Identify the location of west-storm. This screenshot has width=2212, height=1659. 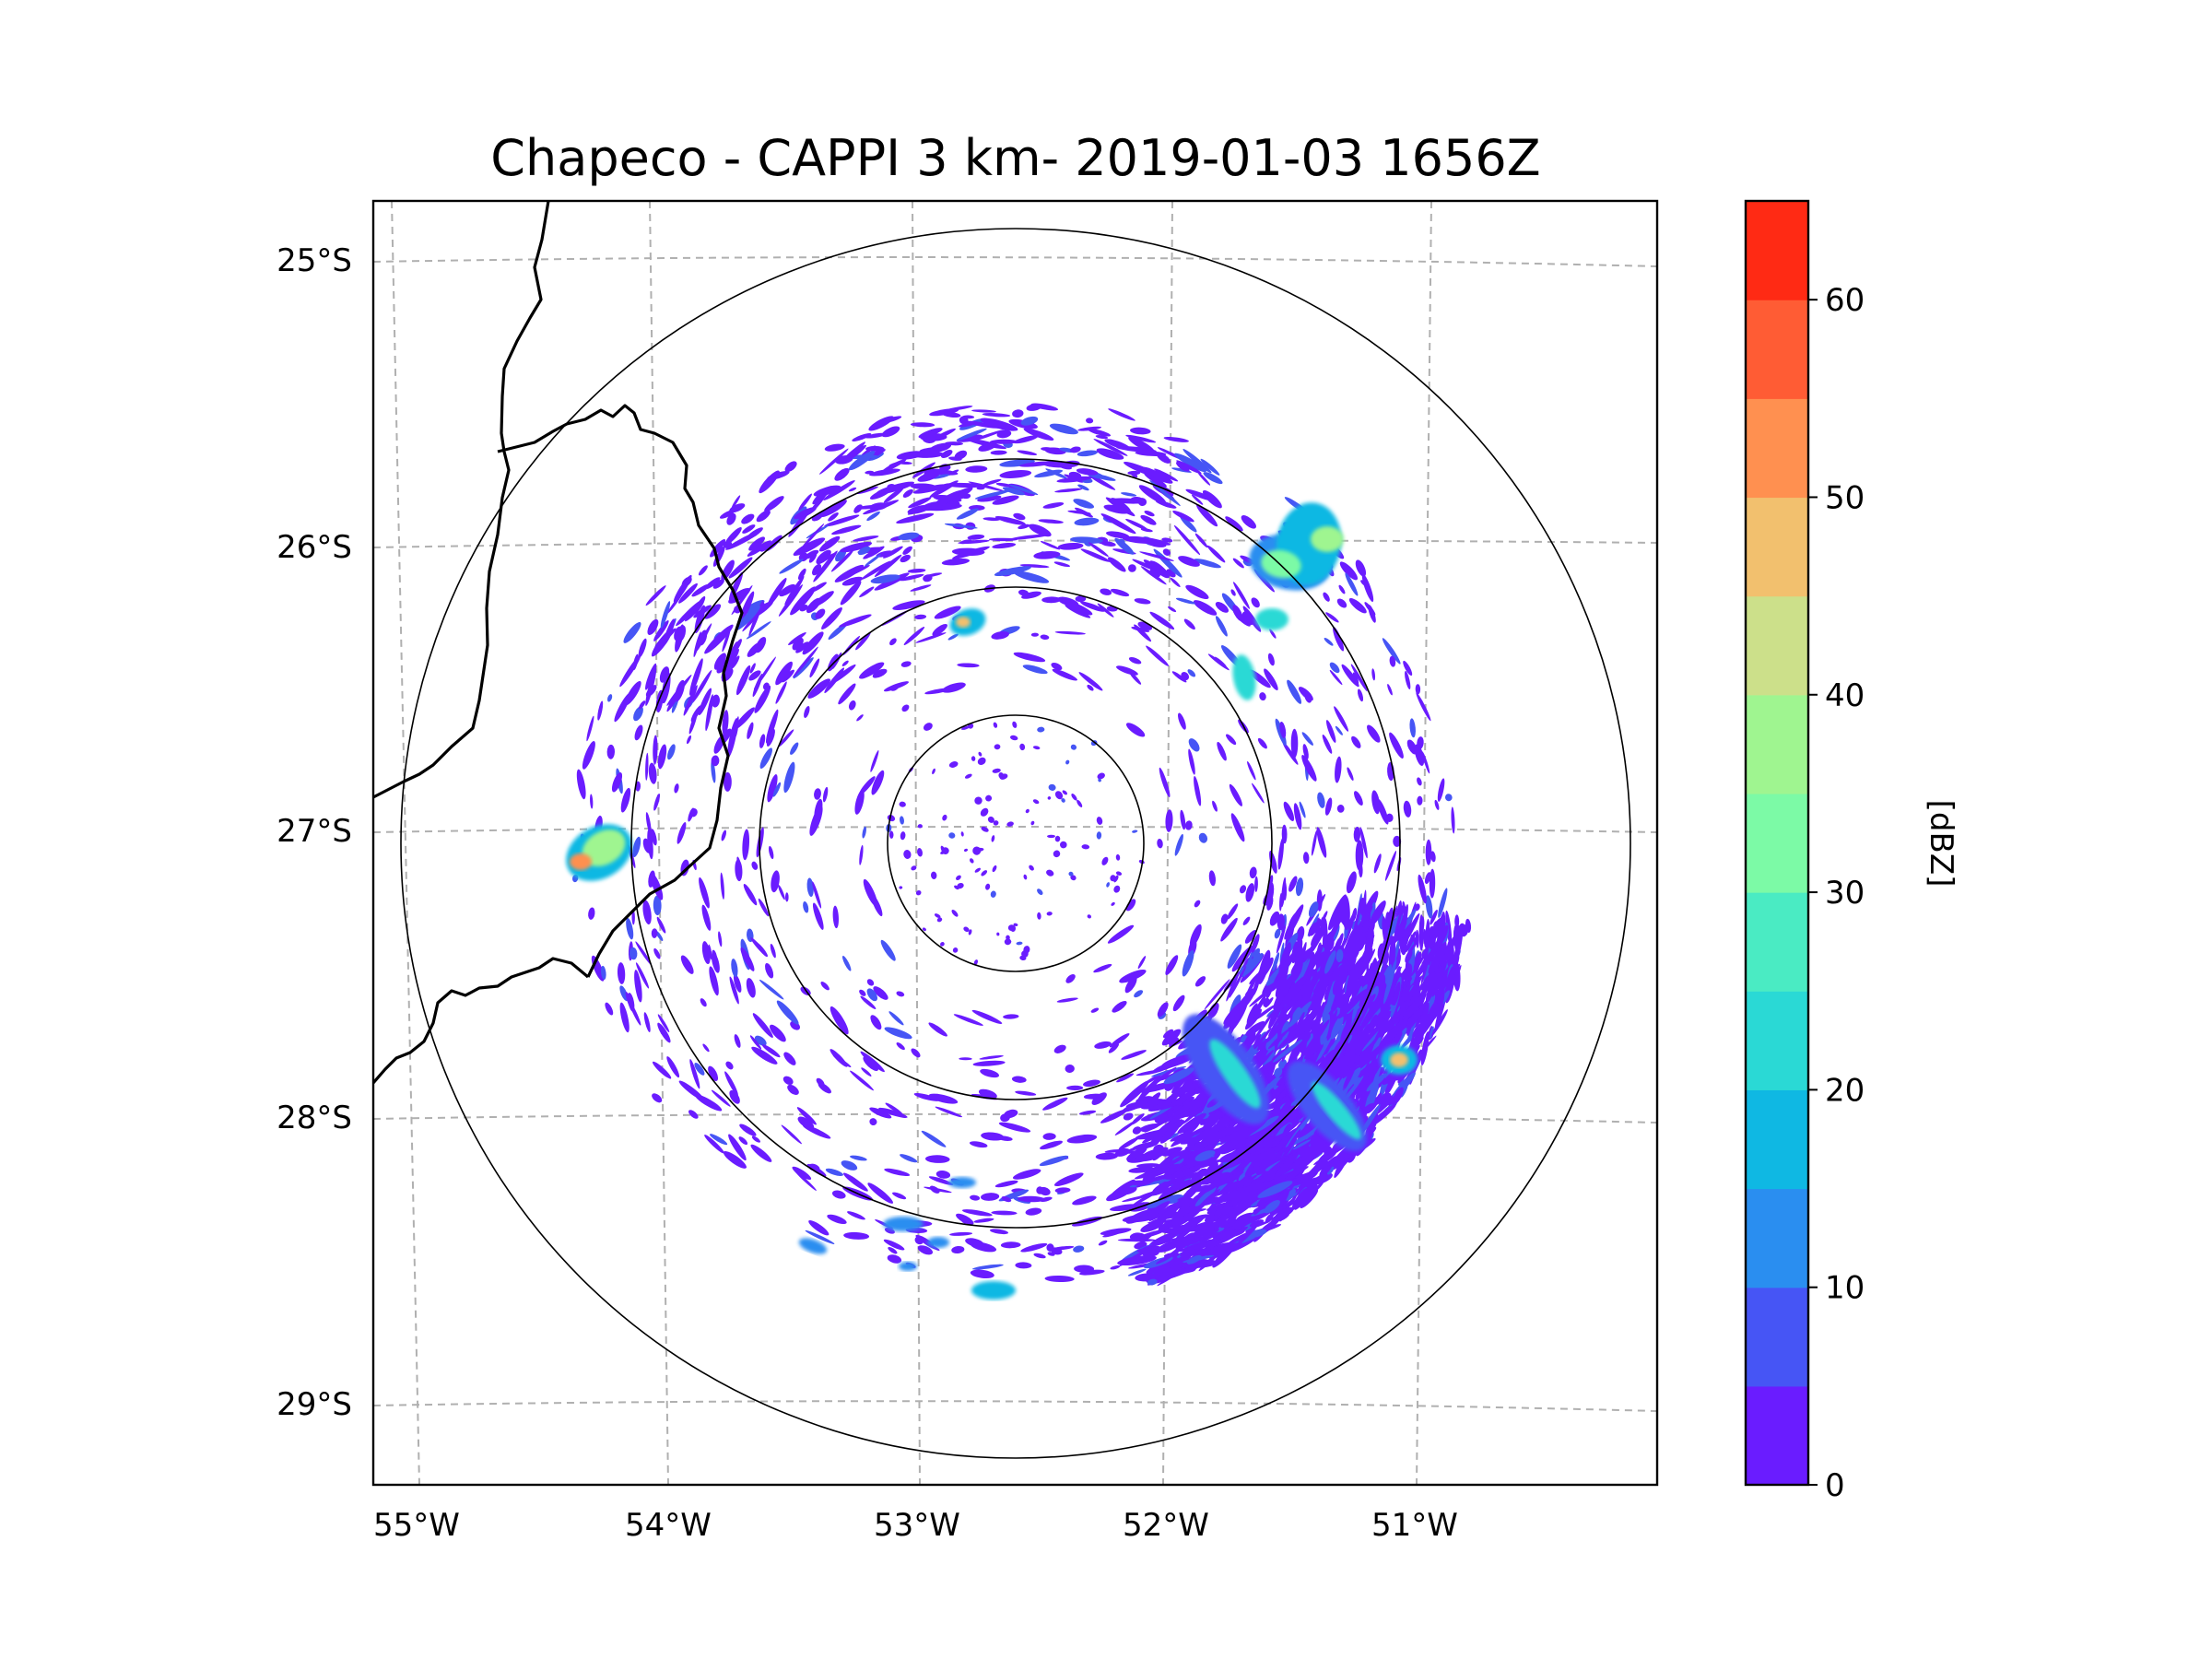
(581, 861).